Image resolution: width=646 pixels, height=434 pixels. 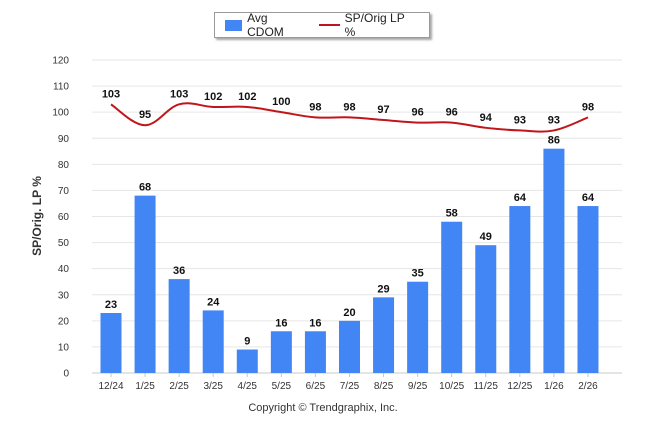 I want to click on x-tick-label: 11/25, so click(x=486, y=386).